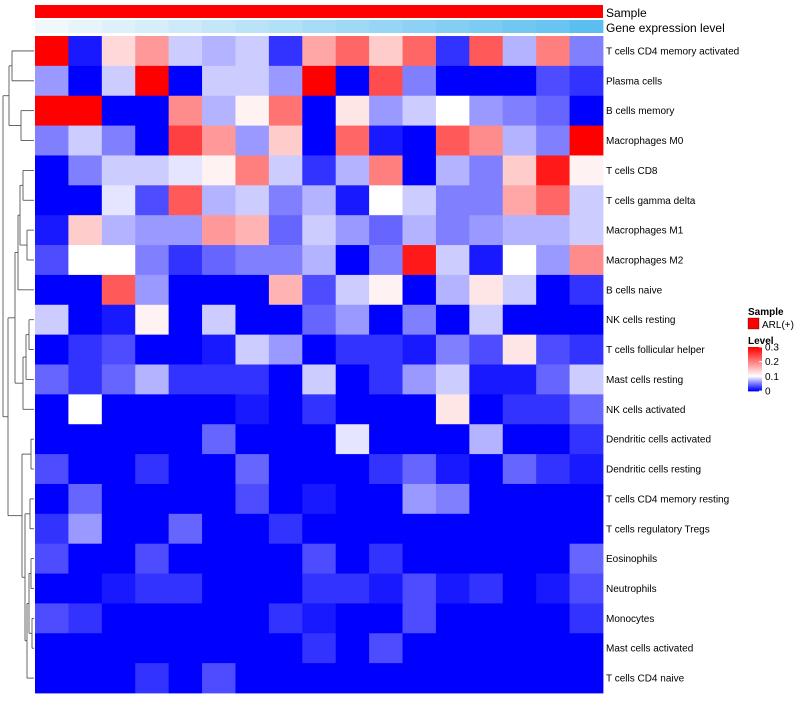 Image resolution: width=800 pixels, height=705 pixels. What do you see at coordinates (18, 364) in the screenshot?
I see `row-dendrogram` at bounding box center [18, 364].